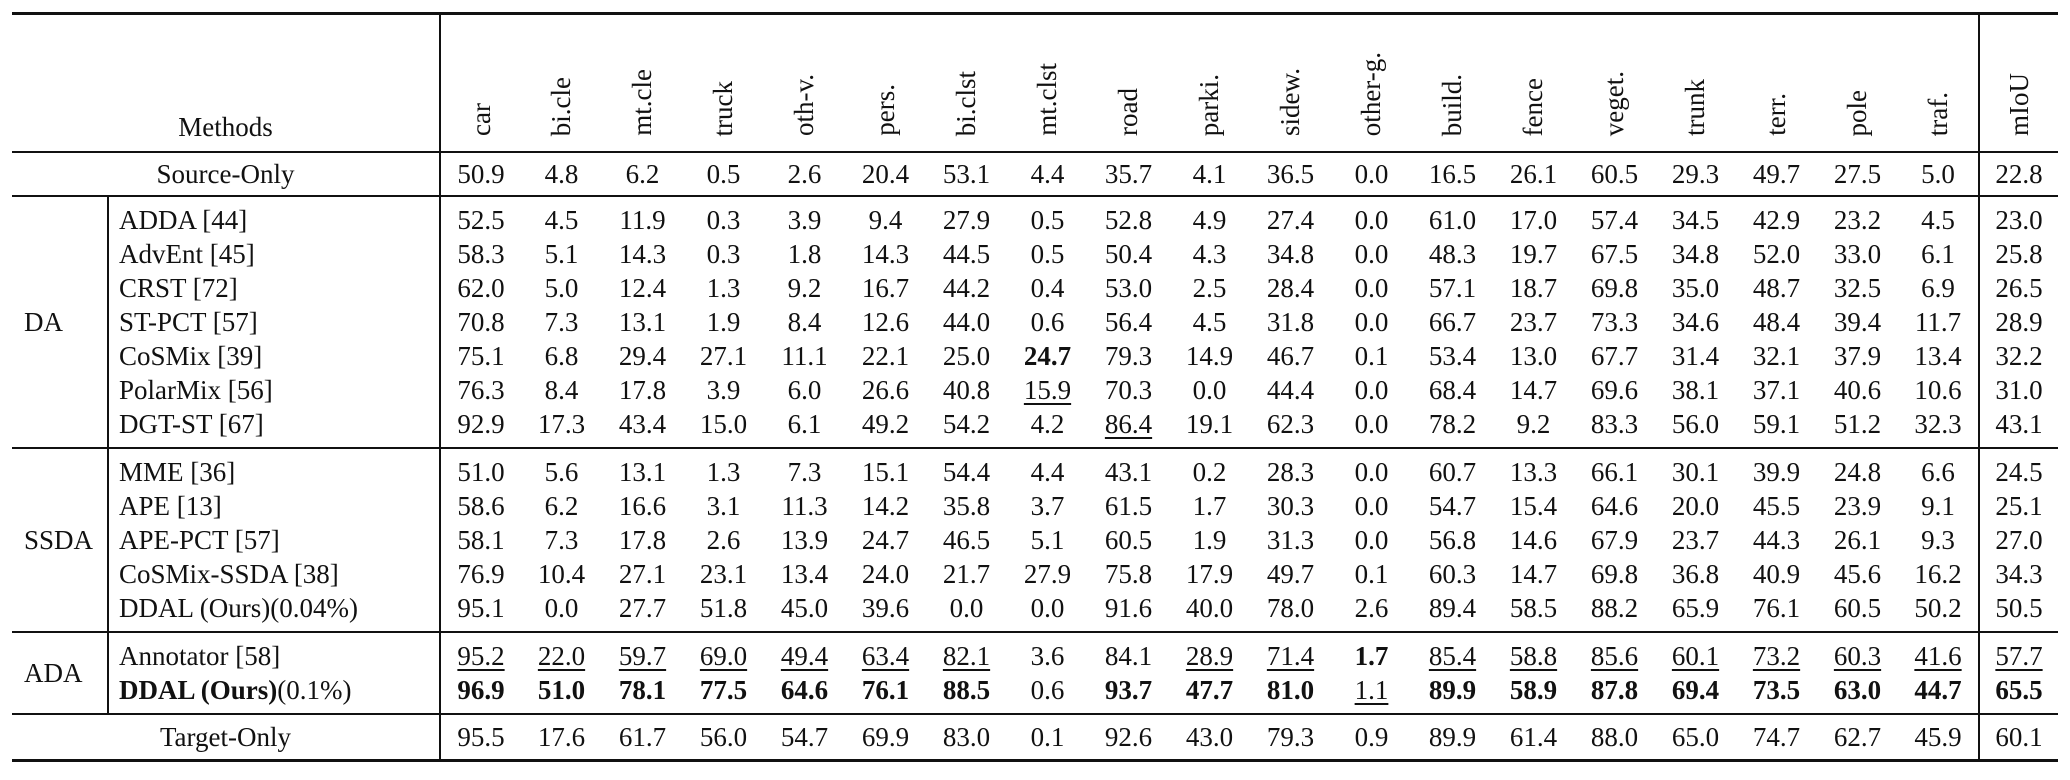  Describe the element at coordinates (1938, 254) in the screenshot. I see `table-cell: 6.1` at that location.